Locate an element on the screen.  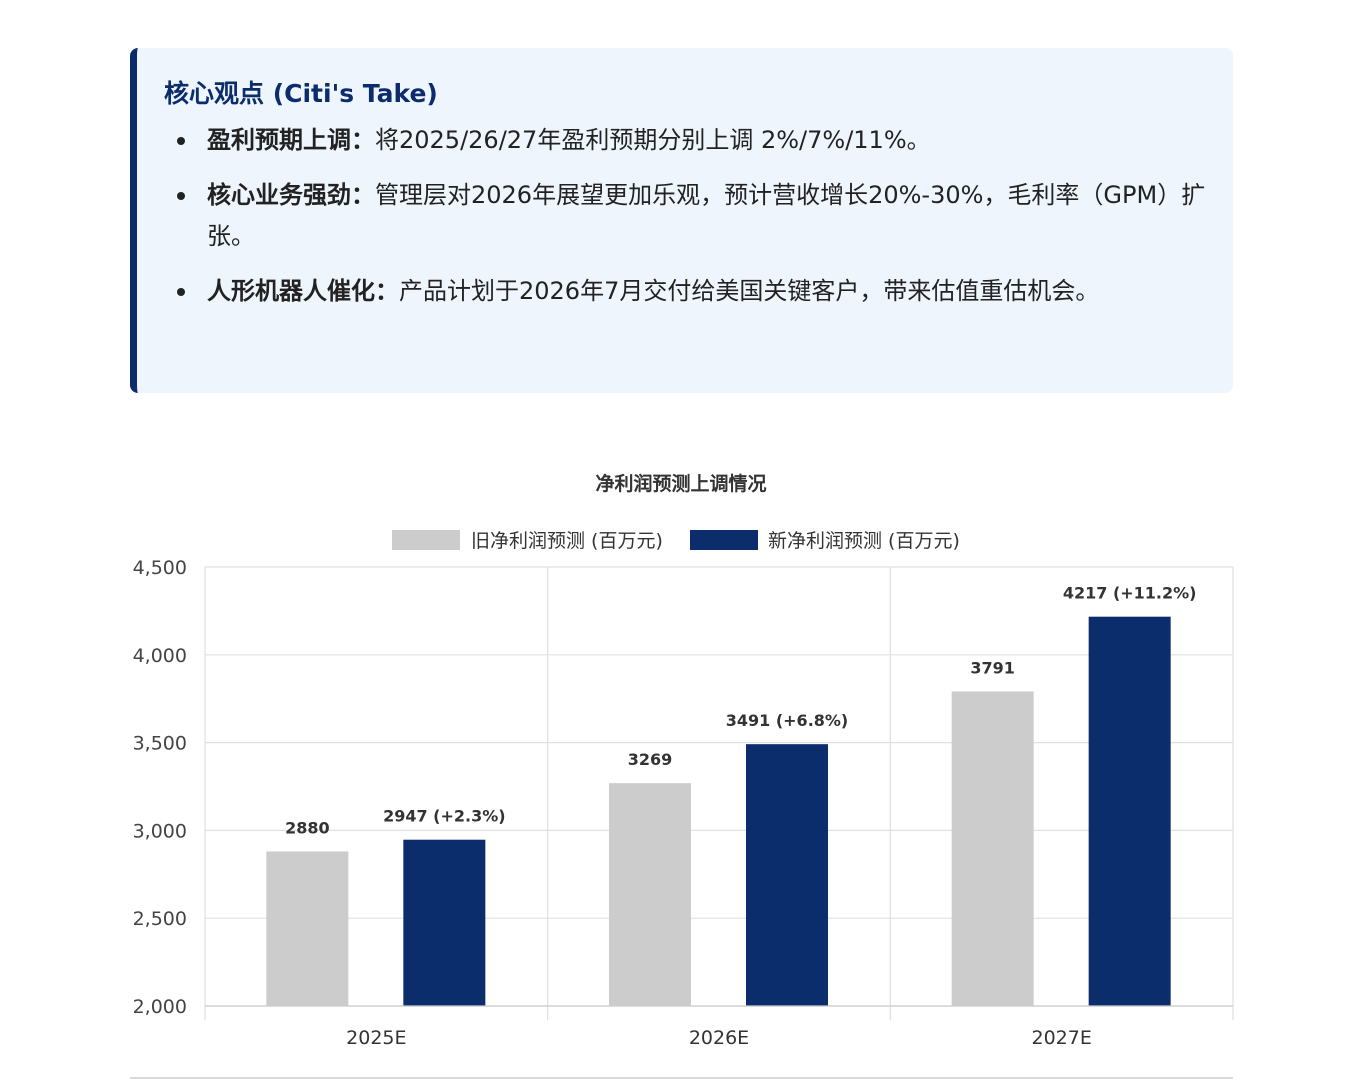
chart-title: 净利润预测上调情况 is located at coordinates (680, 483).